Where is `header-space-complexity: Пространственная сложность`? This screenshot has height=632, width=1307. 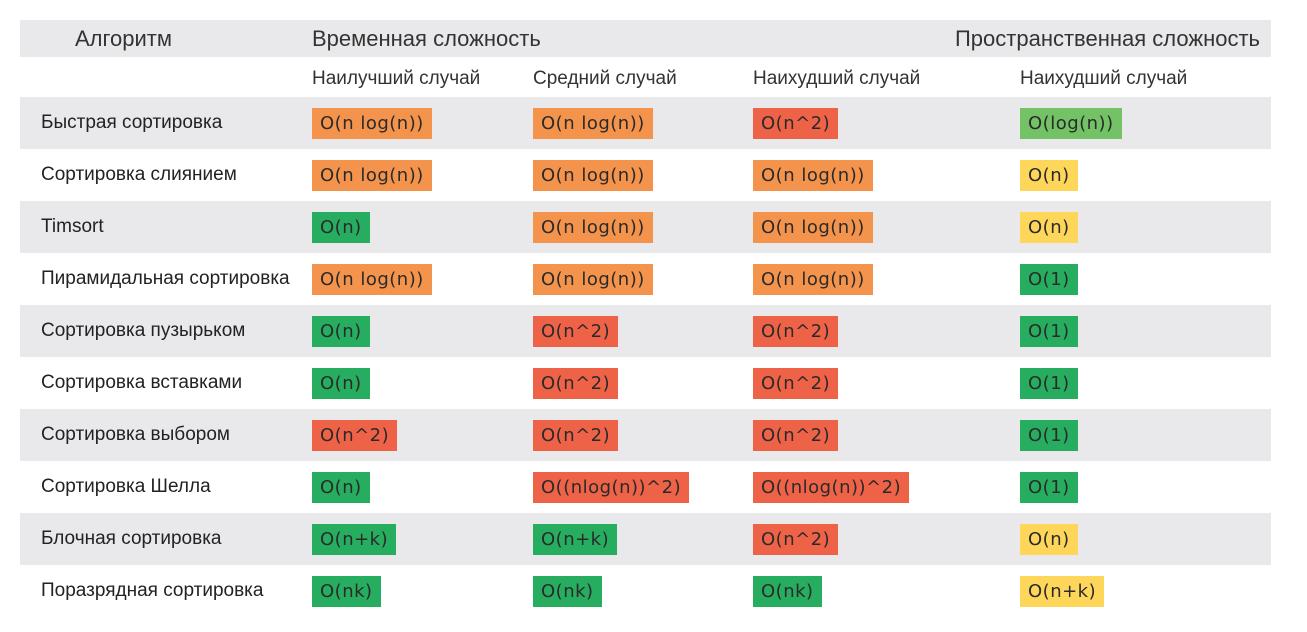 header-space-complexity: Пространственная сложность is located at coordinates (1107, 38).